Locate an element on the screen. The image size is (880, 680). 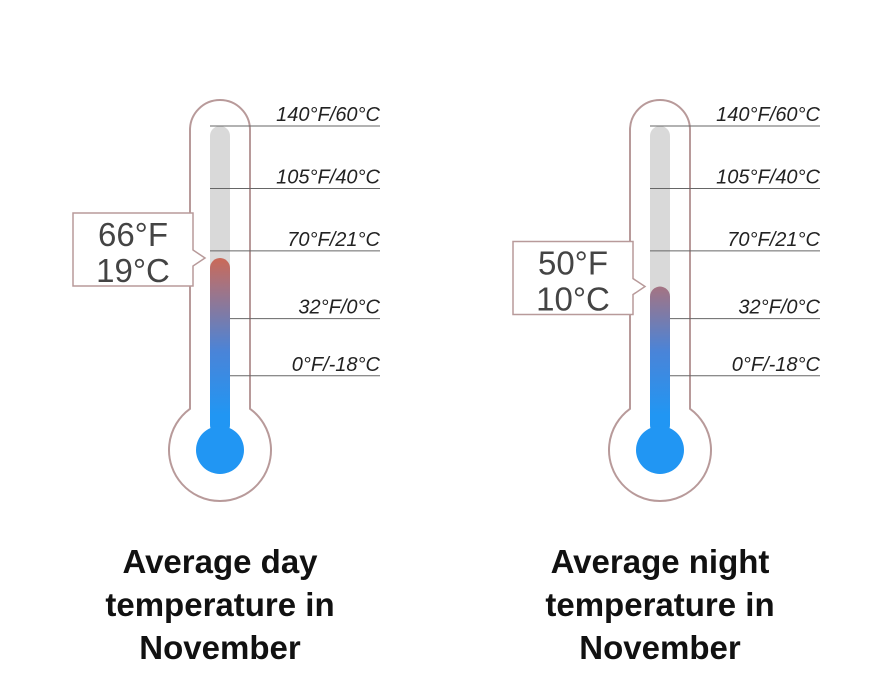
caption-day: Average day temperature in November is located at coordinates (220, 604).